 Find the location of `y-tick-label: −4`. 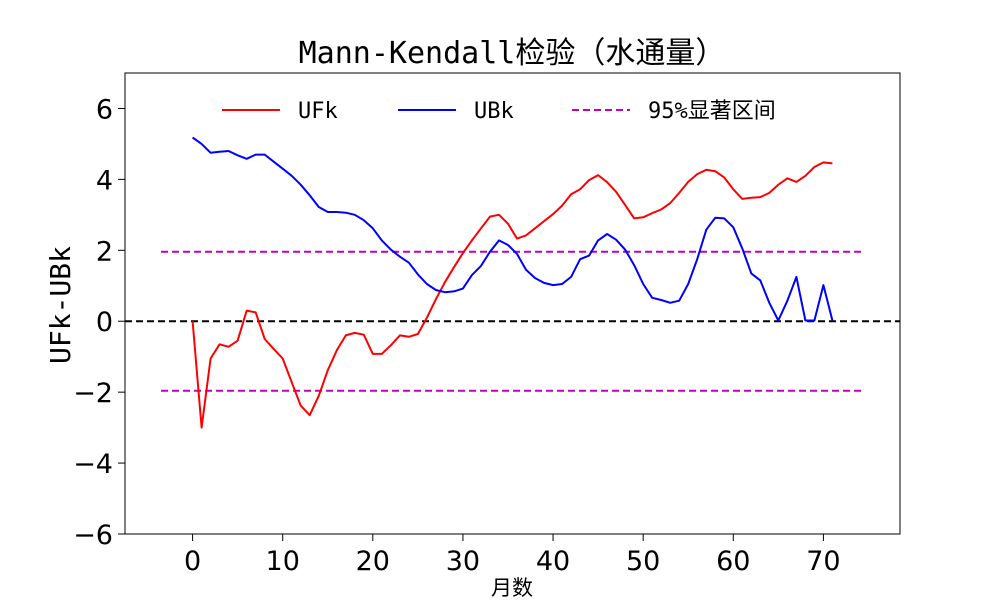

y-tick-label: −4 is located at coordinates (93, 464).